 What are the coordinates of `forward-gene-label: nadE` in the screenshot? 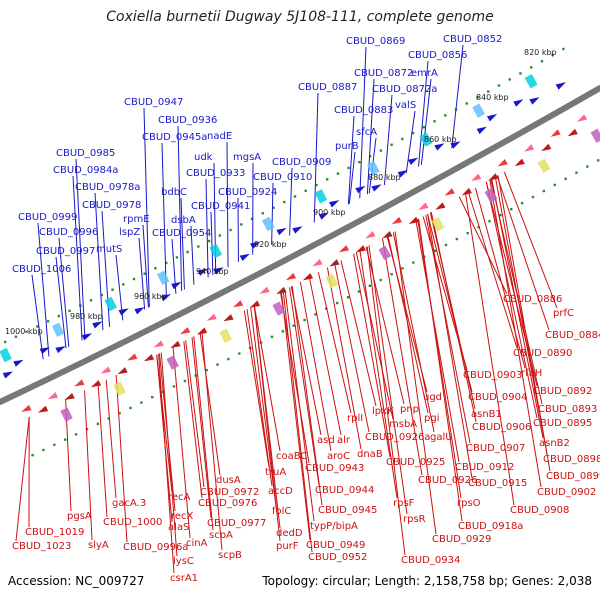 It's located at (220, 136).